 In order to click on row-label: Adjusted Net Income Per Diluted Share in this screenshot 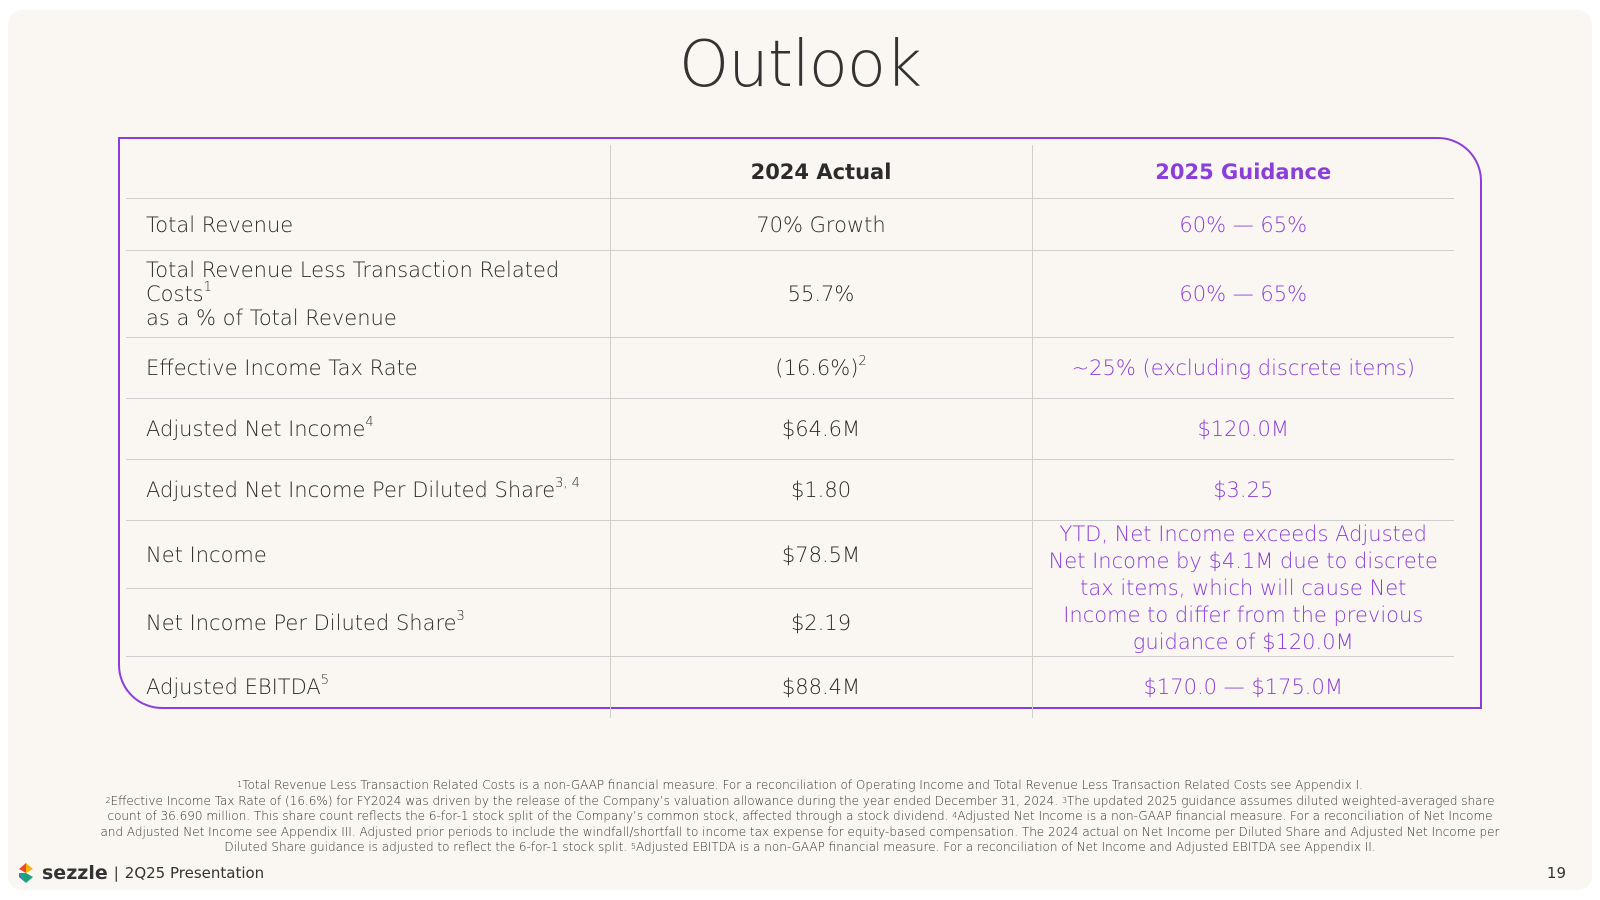, I will do `click(351, 490)`.